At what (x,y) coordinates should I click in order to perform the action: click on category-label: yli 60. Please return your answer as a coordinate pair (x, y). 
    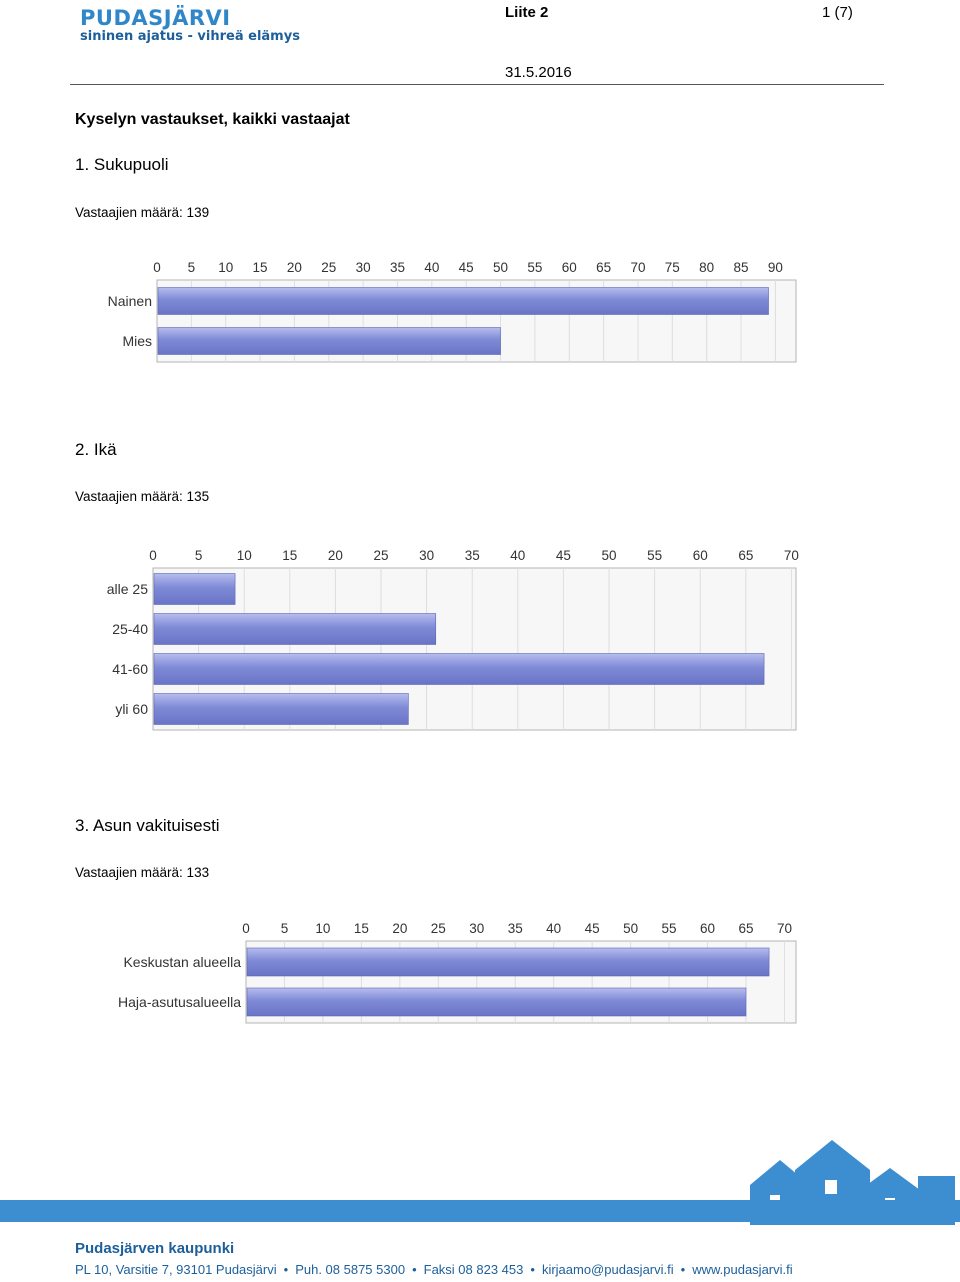
    Looking at the image, I should click on (131, 709).